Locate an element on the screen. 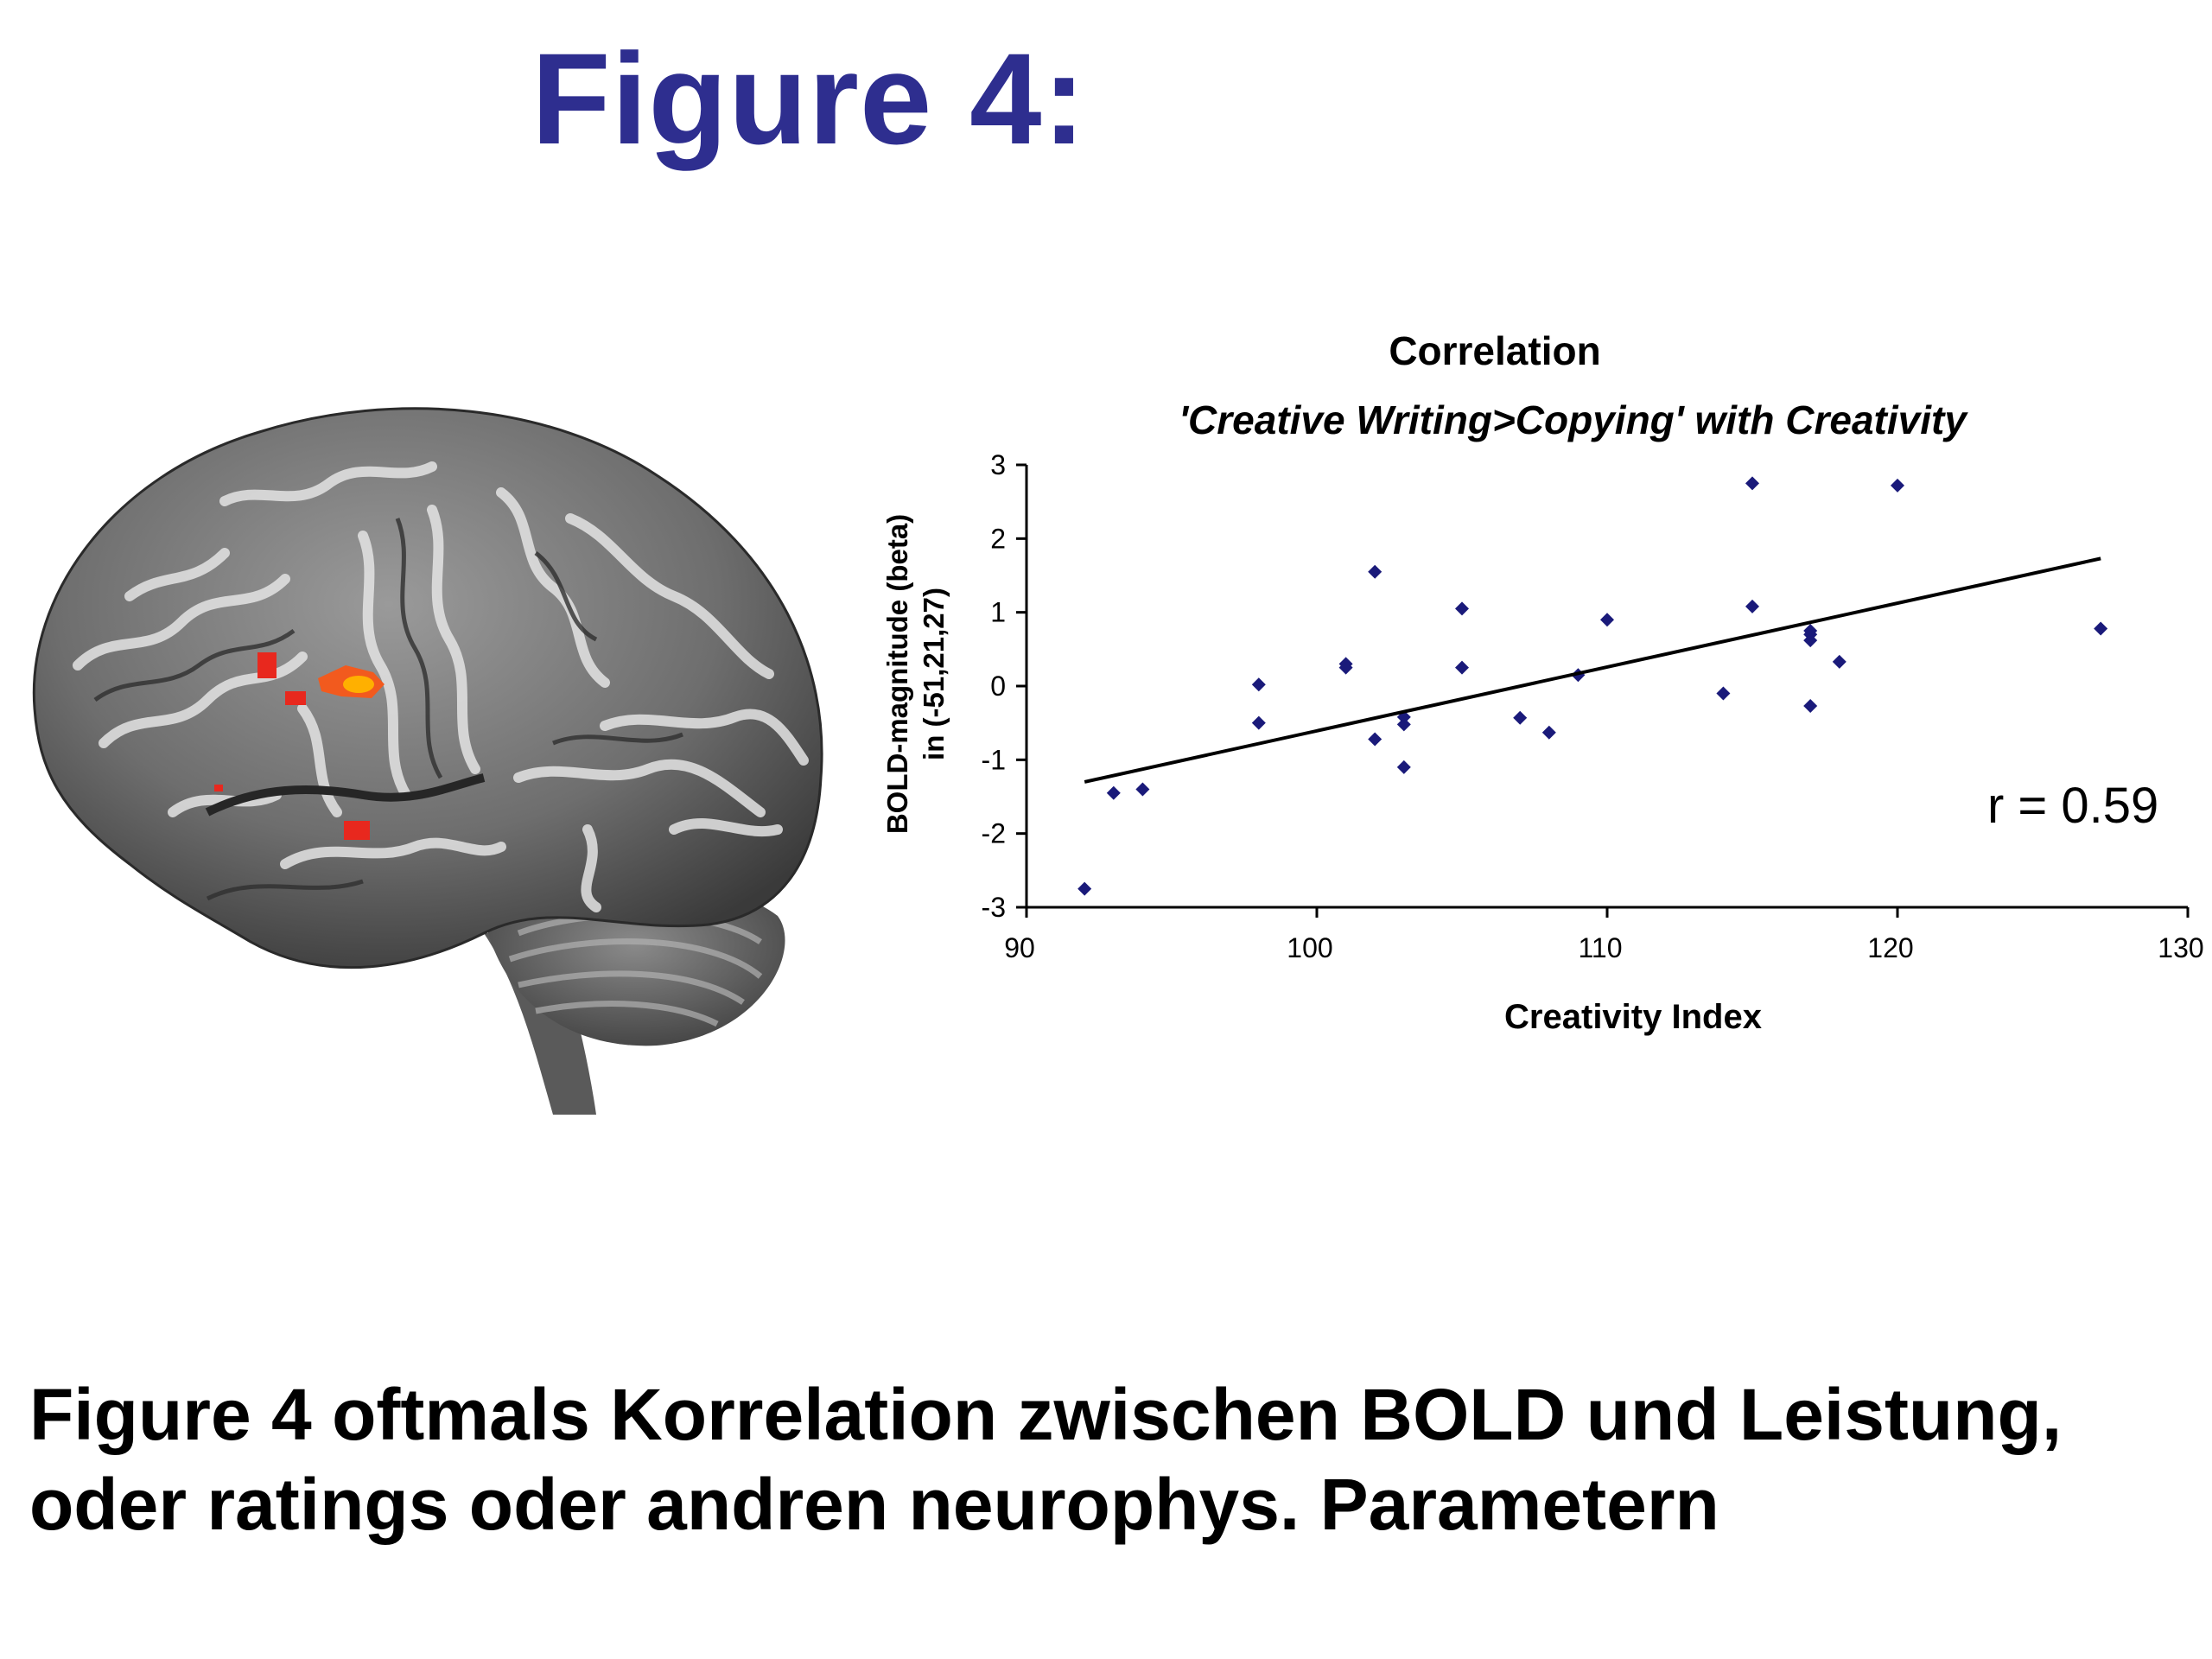 The height and width of the screenshot is (1659, 2212). x-tick-label: 130 is located at coordinates (2180, 947).